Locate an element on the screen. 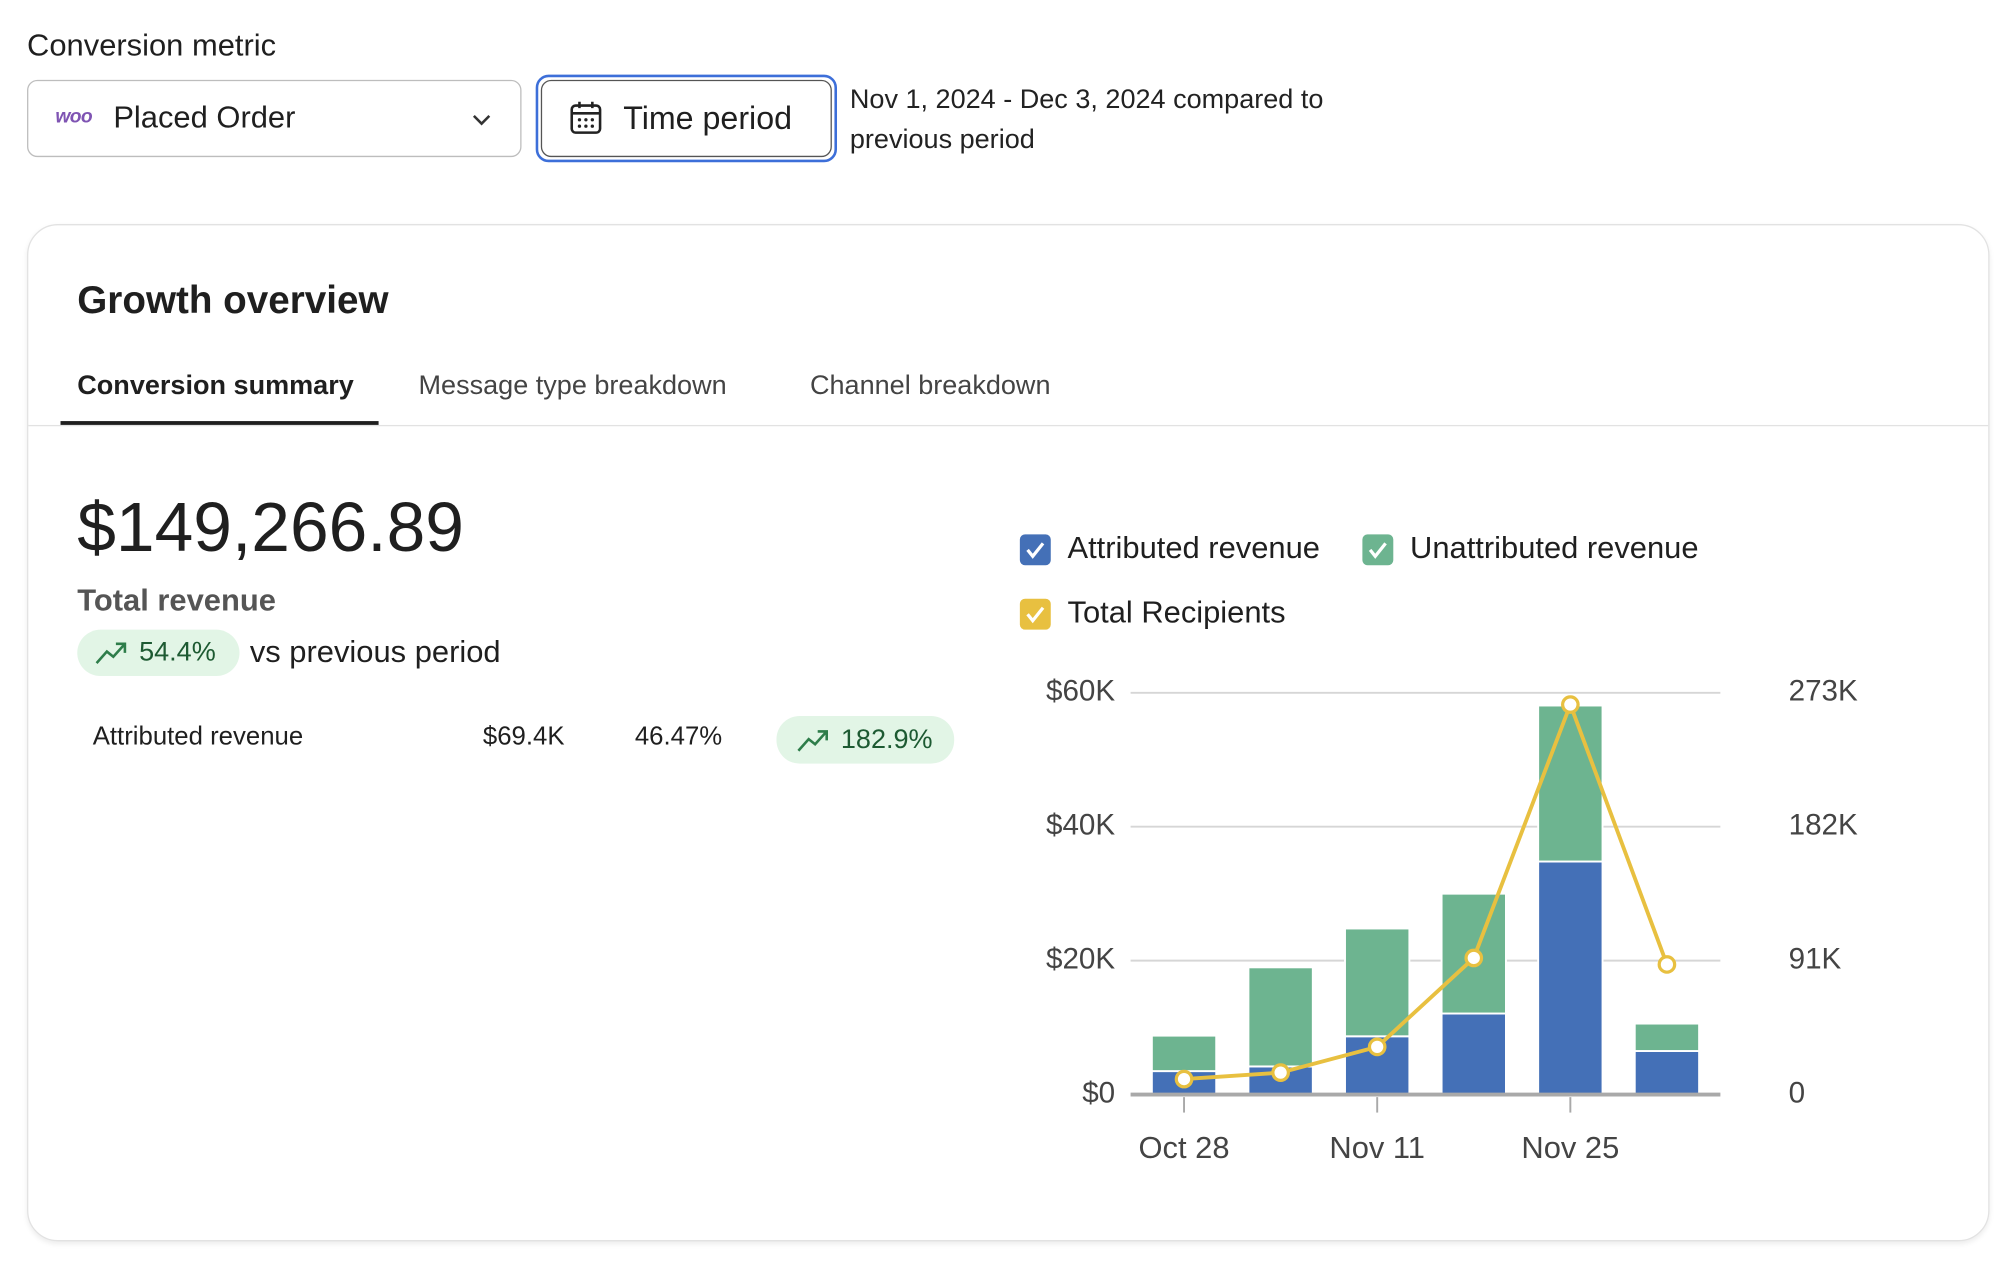  metric-label: Conversion metric is located at coordinates (152, 46).